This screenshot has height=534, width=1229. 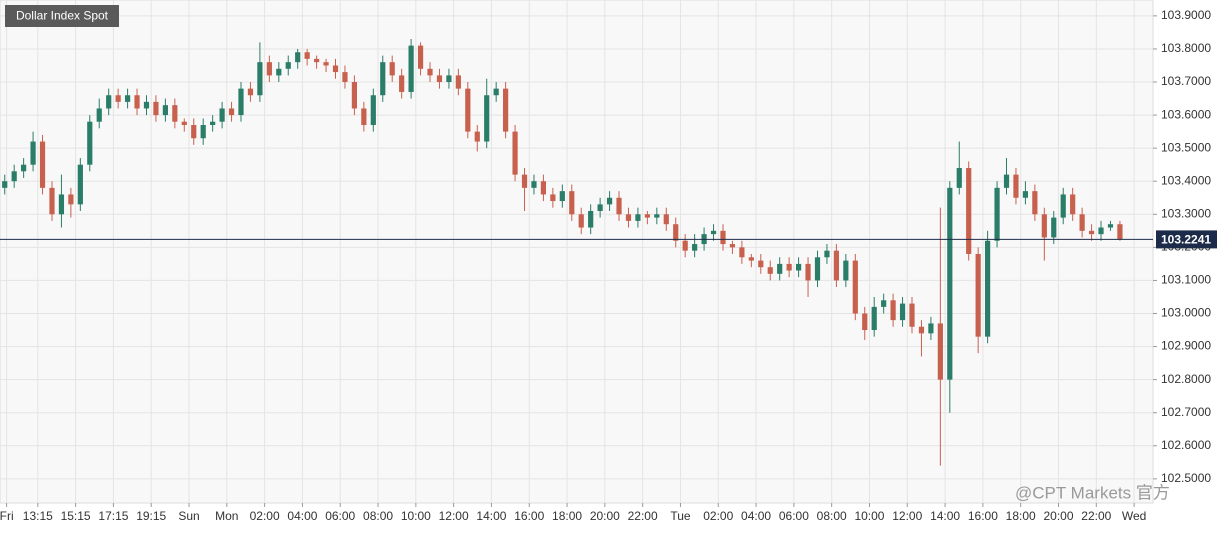 What do you see at coordinates (1186, 147) in the screenshot?
I see `y-tick-label: 103.5000` at bounding box center [1186, 147].